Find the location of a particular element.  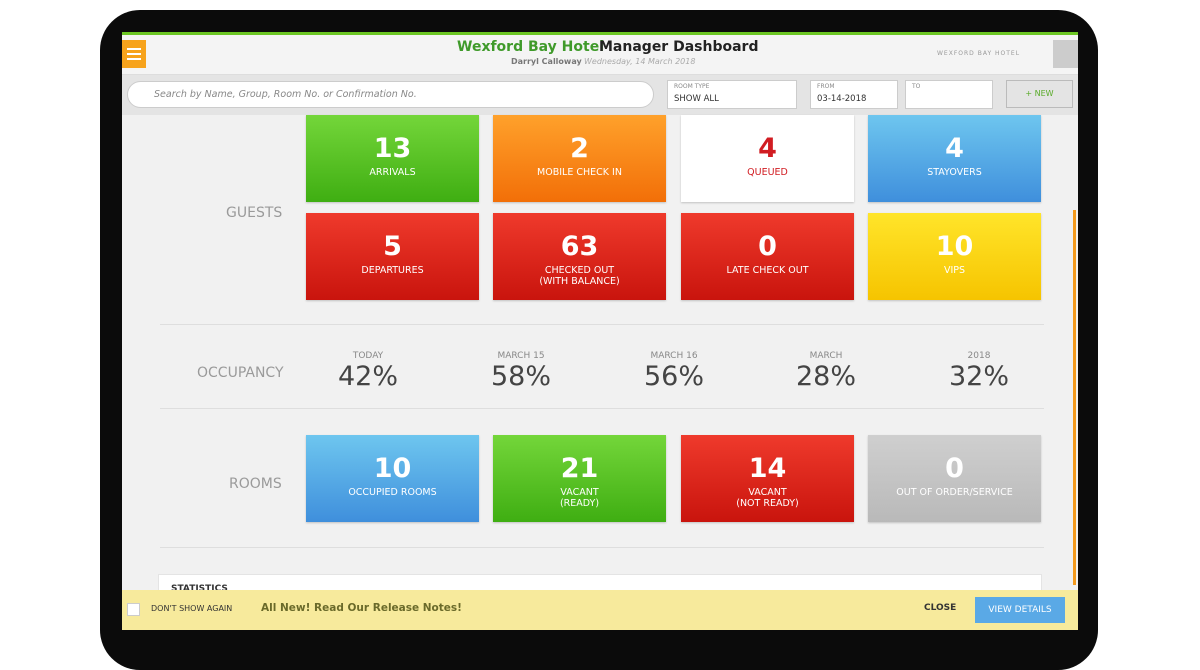

stat-tile: 13 ARRIVALS is located at coordinates (392, 158).